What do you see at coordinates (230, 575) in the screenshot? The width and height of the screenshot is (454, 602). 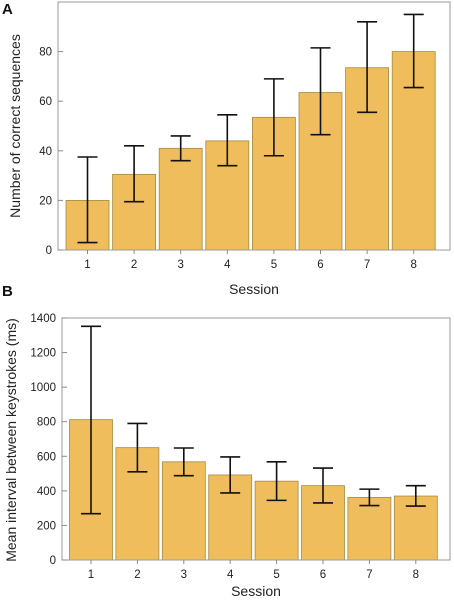 I see `panel-b-x-tick-label: 4` at bounding box center [230, 575].